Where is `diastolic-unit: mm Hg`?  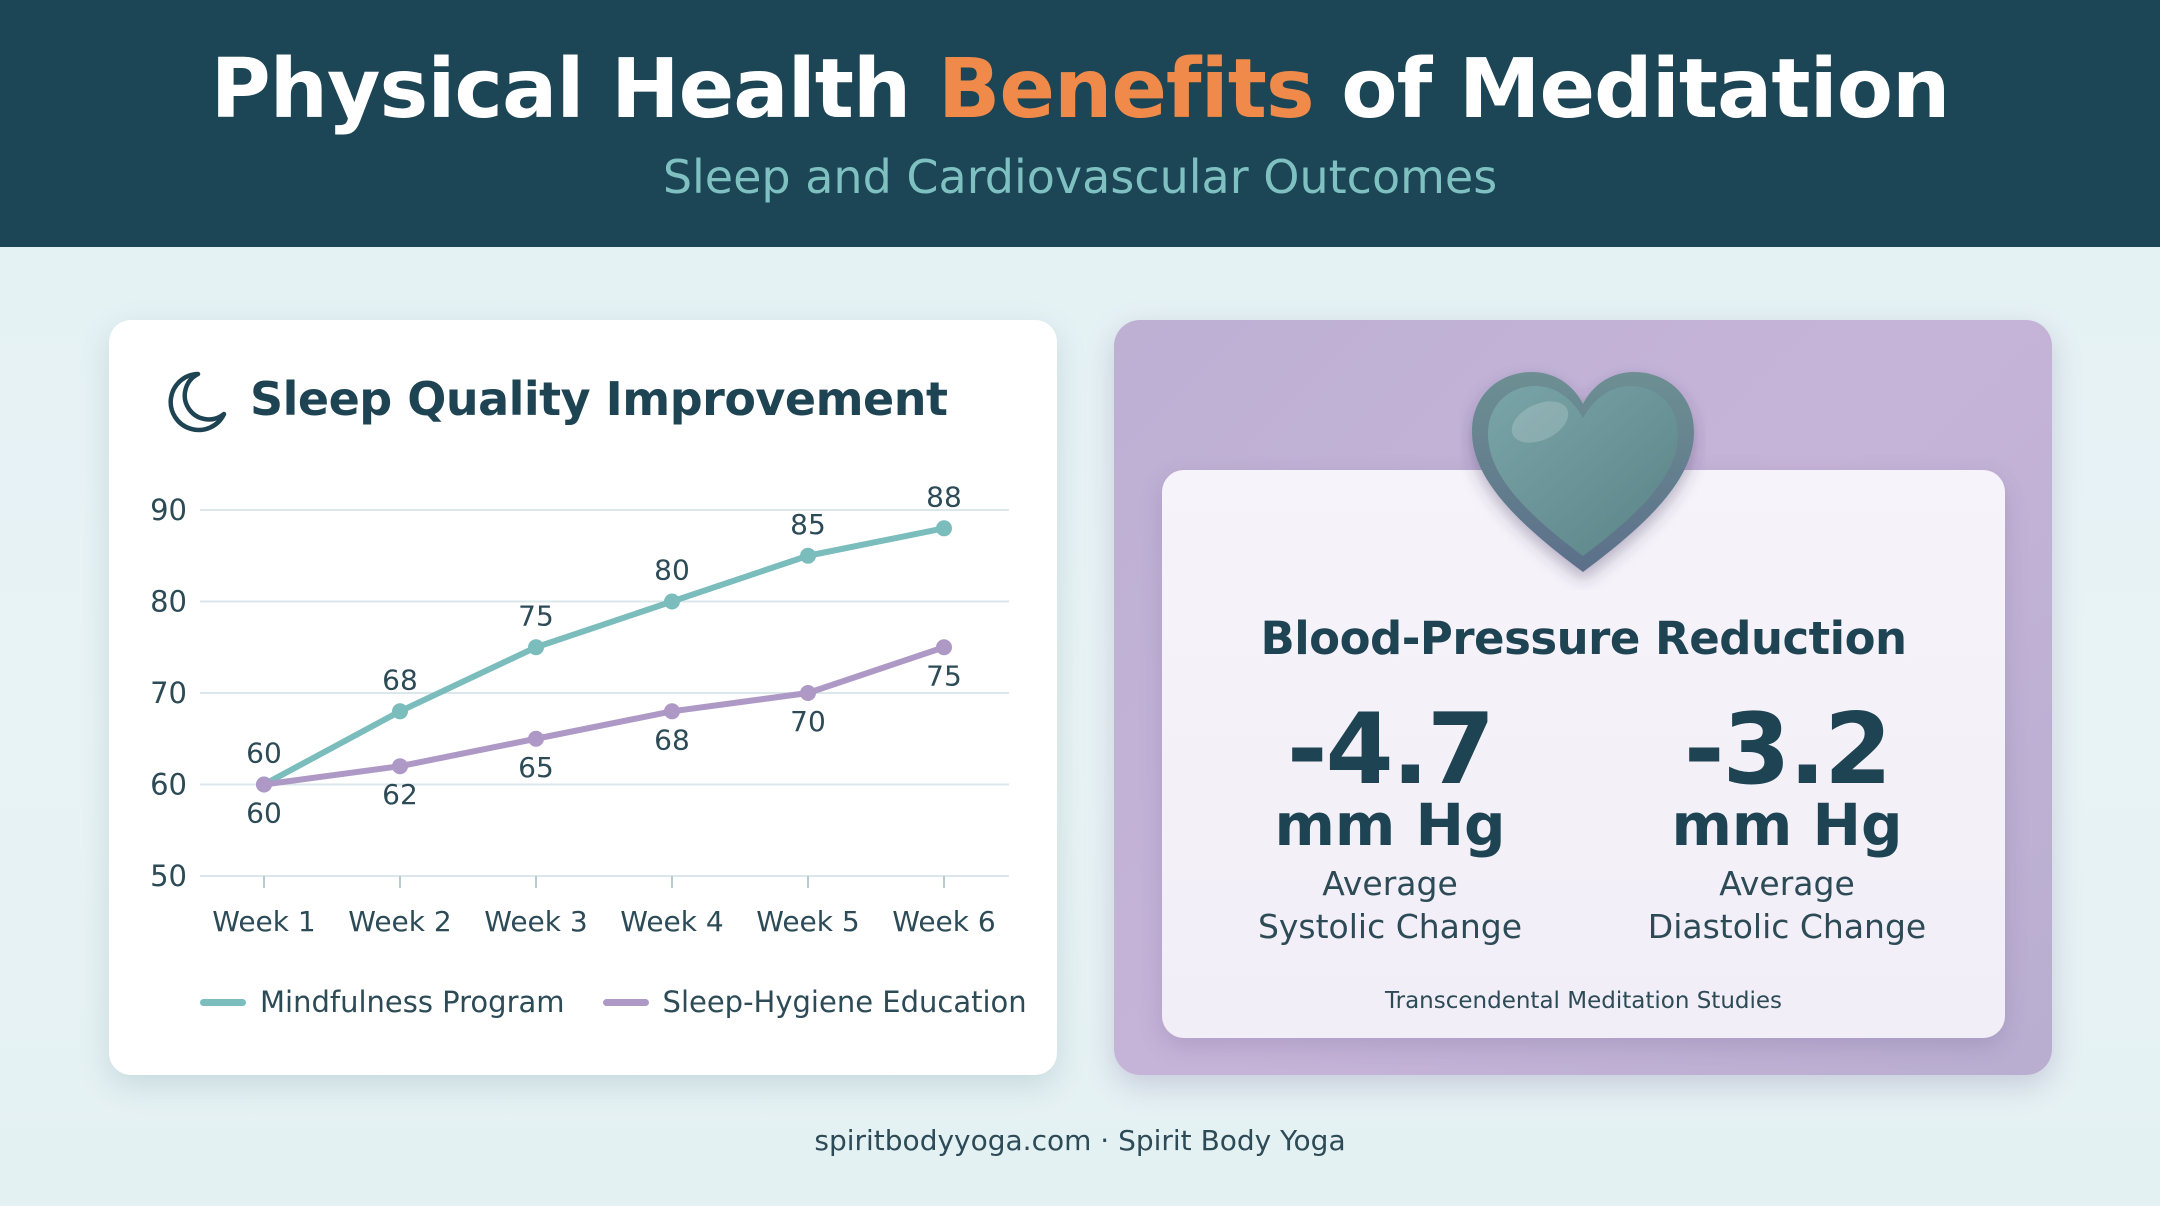 diastolic-unit: mm Hg is located at coordinates (1787, 825).